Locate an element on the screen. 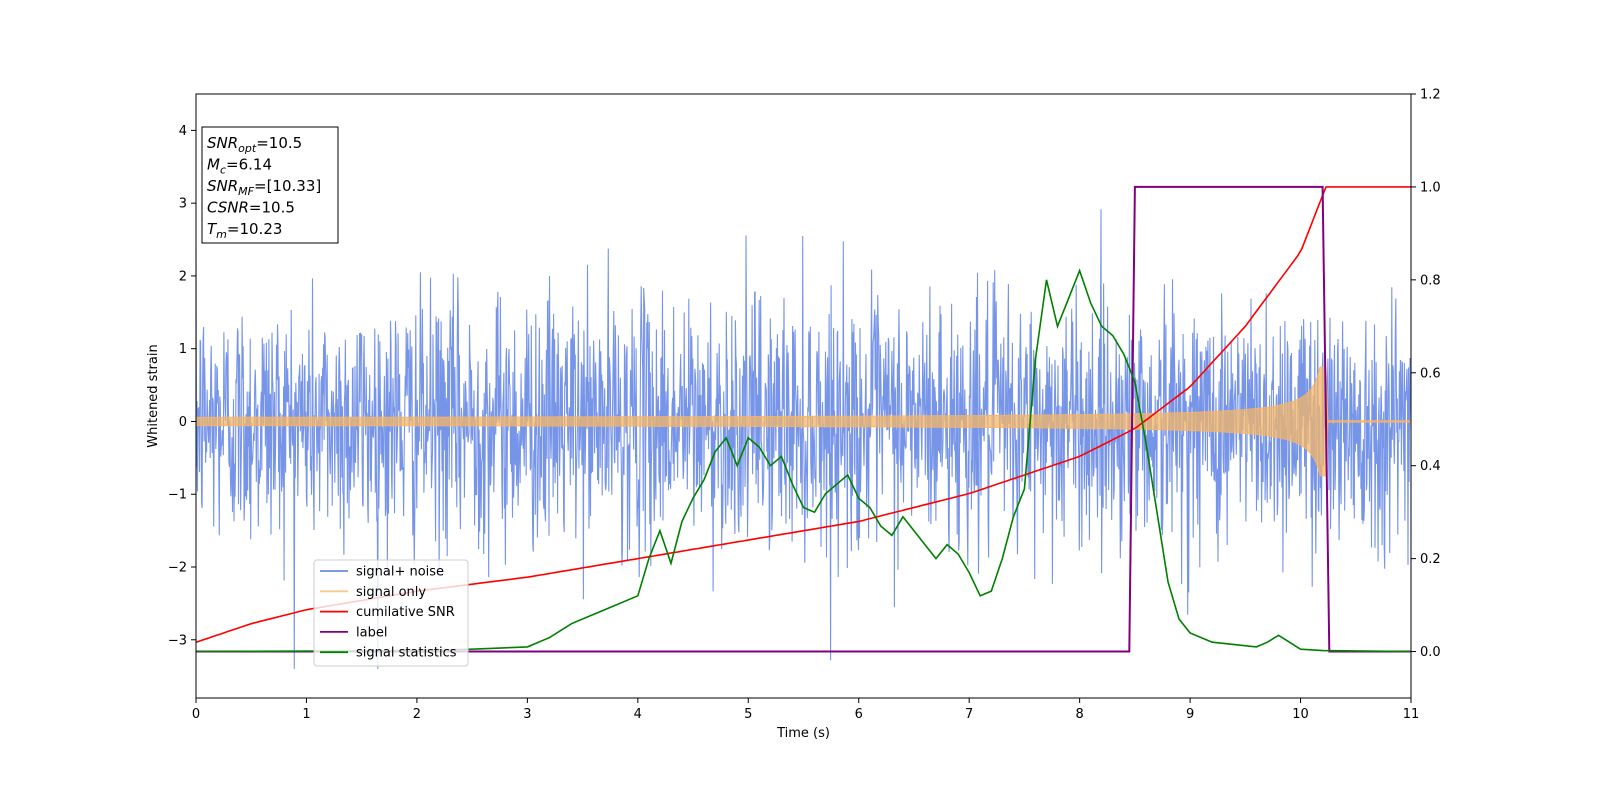 The image size is (1600, 804). y-right-tick-label: 0.0 is located at coordinates (1430, 652).